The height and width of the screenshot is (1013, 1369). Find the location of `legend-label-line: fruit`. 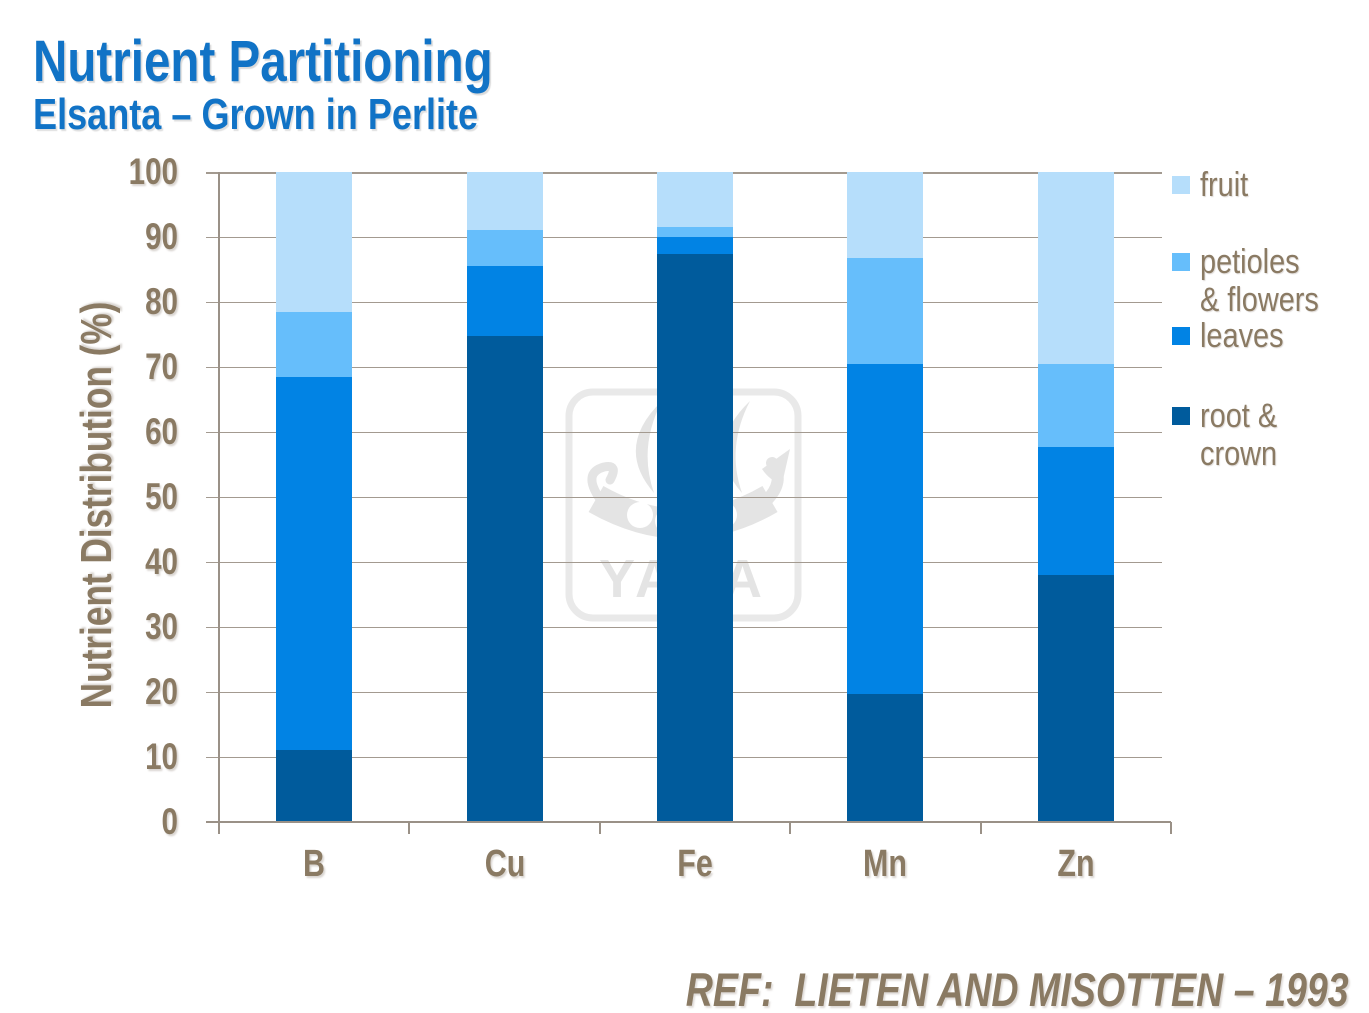

legend-label-line: fruit is located at coordinates (1224, 185).